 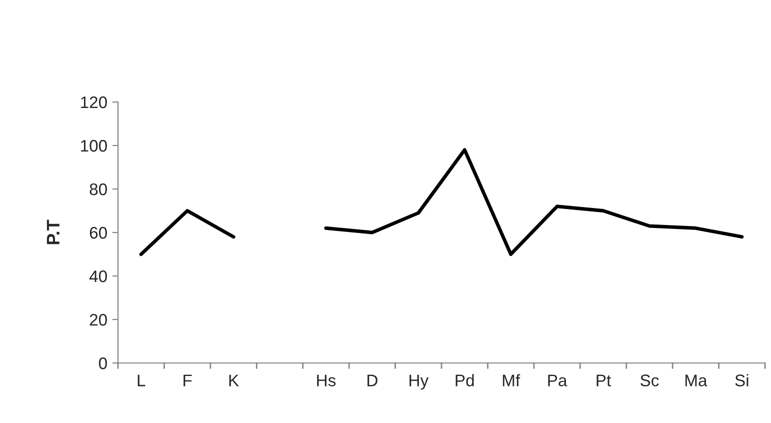 I want to click on x-tick-label: K, so click(x=234, y=380).